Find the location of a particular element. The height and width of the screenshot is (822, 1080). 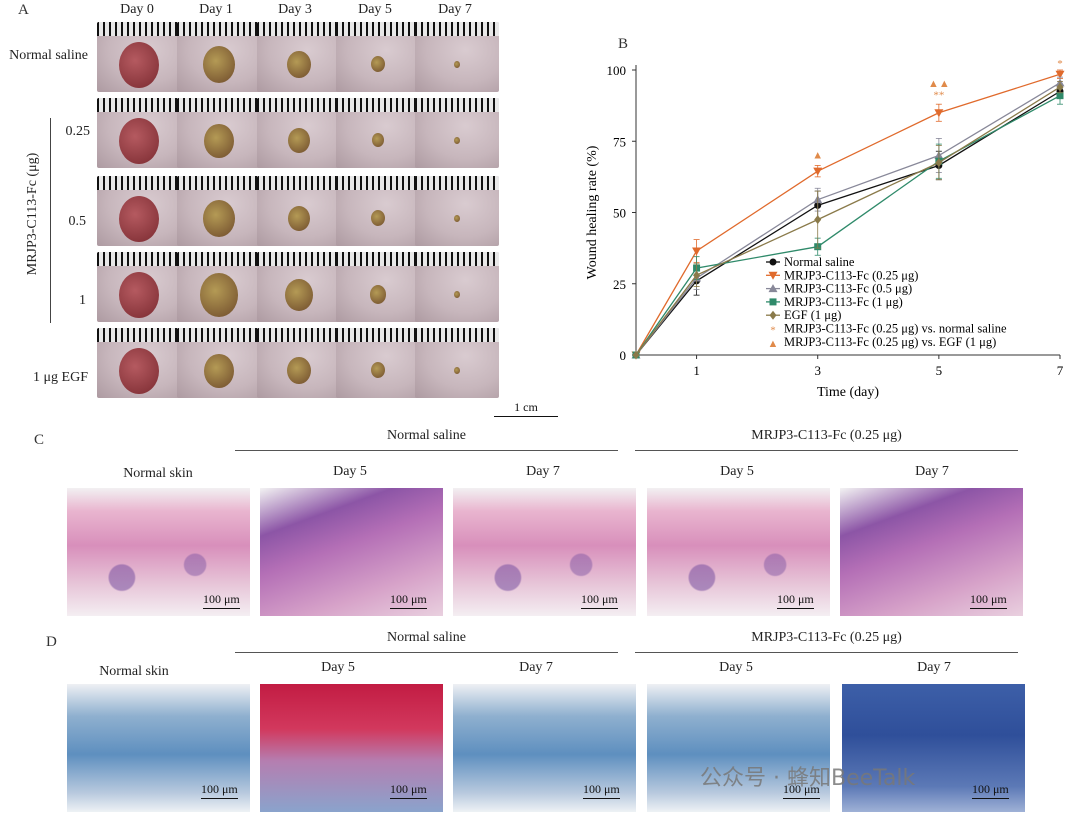

day-label-1: Day 1 is located at coordinates (216, 9).